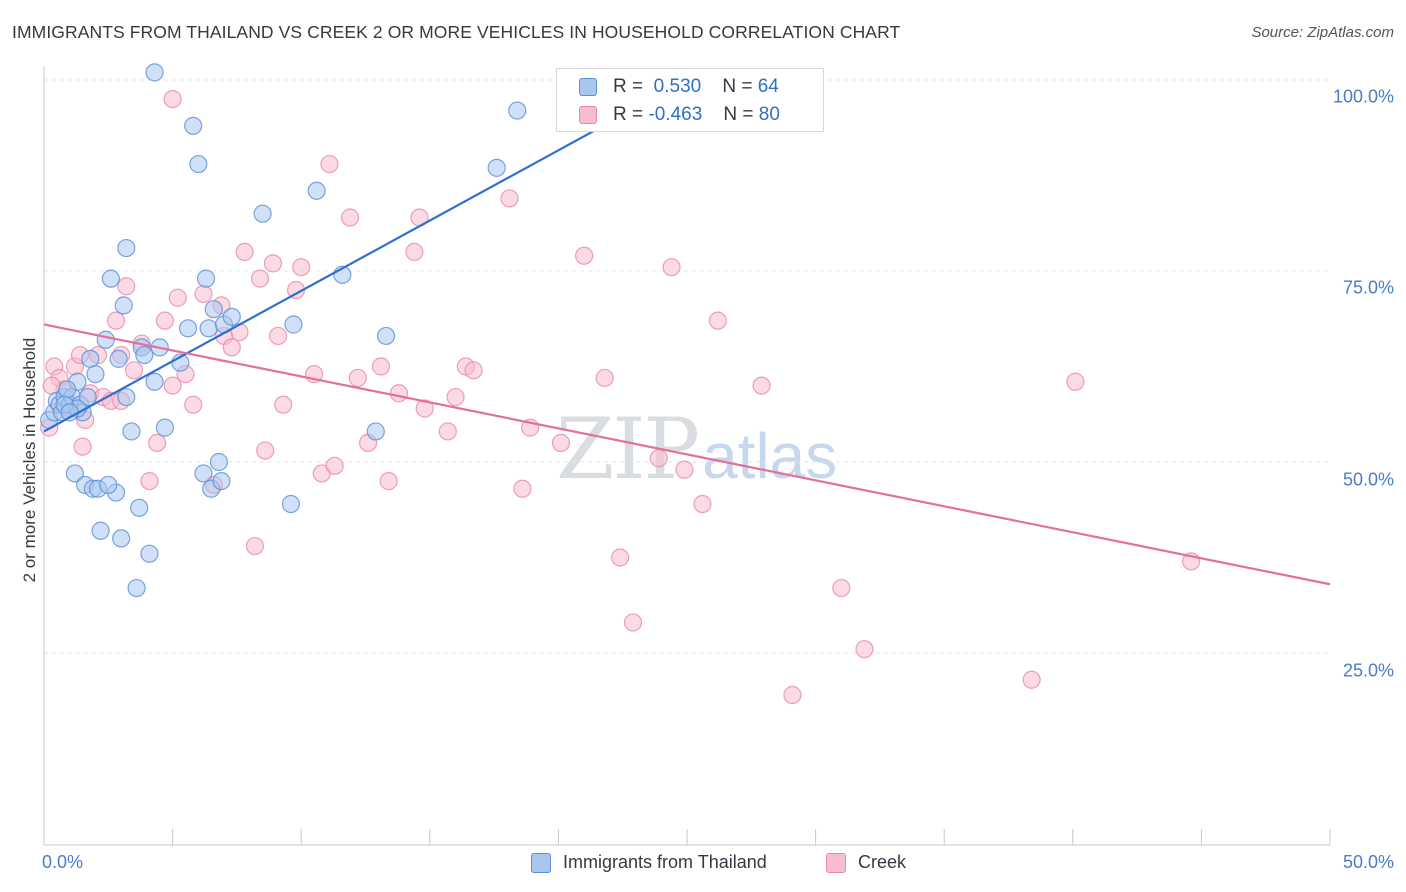 The image size is (1406, 892). Describe the element at coordinates (29, 460) in the screenshot. I see `y-axis-label: 2 or more Vehicles in Household` at that location.